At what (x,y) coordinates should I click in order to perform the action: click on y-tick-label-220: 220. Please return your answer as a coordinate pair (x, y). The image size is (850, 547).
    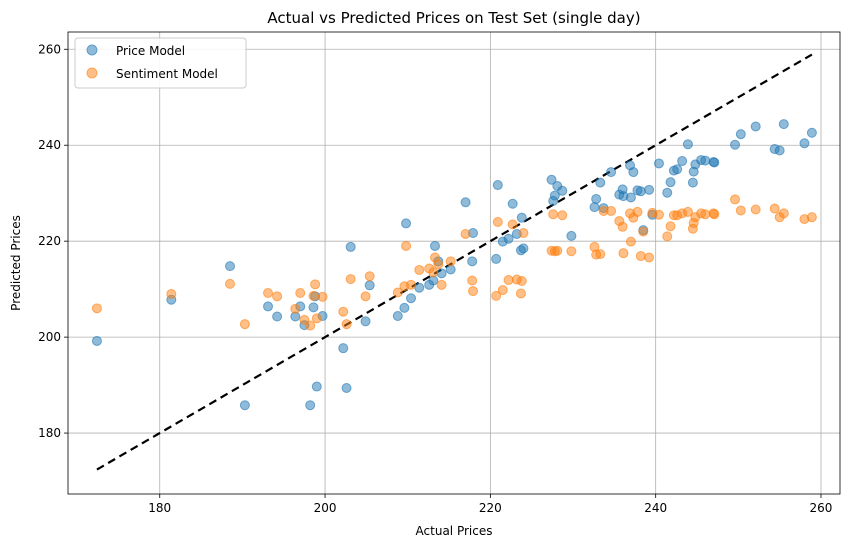
    Looking at the image, I should click on (49, 241).